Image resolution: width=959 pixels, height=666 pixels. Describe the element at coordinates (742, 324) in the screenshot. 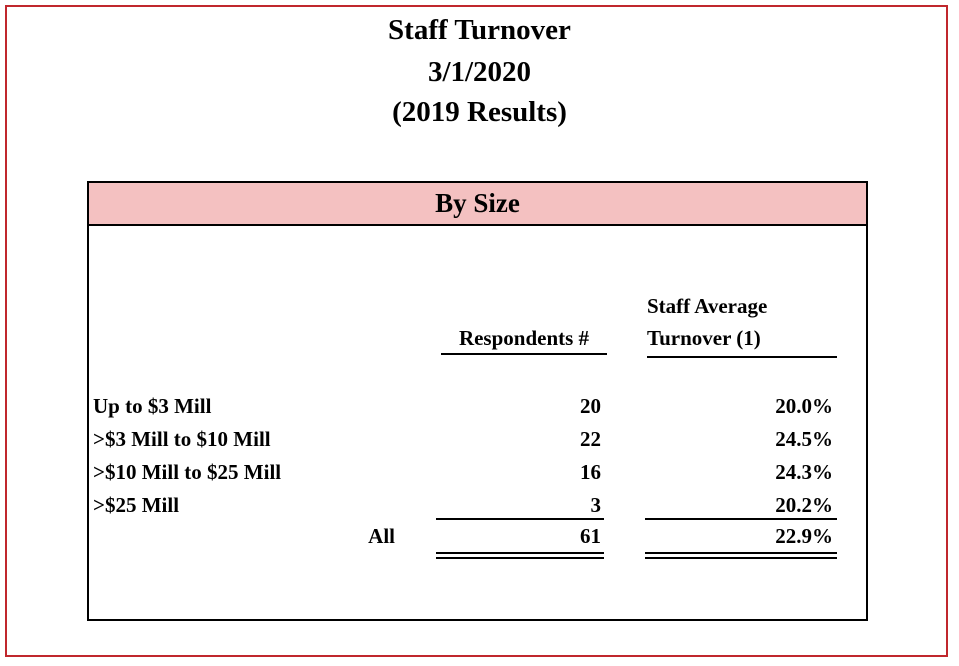

I see `column-header-turnover: Staff Average Turnover (1)` at that location.